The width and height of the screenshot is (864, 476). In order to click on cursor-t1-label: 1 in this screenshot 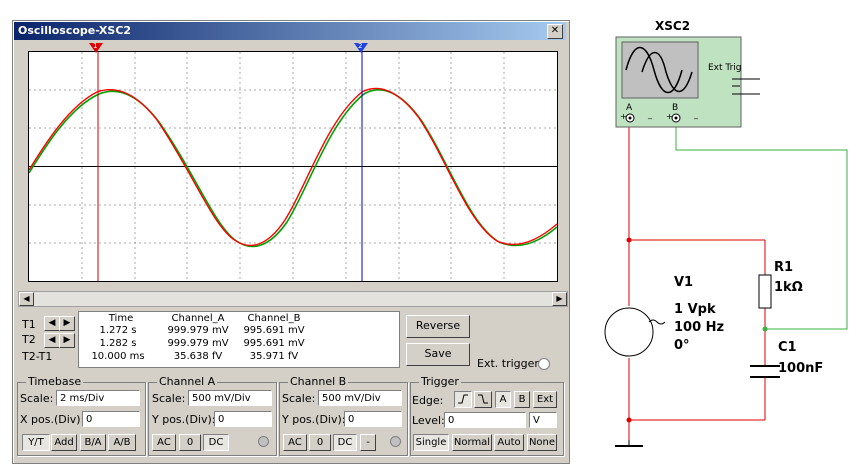, I will do `click(95, 46)`.